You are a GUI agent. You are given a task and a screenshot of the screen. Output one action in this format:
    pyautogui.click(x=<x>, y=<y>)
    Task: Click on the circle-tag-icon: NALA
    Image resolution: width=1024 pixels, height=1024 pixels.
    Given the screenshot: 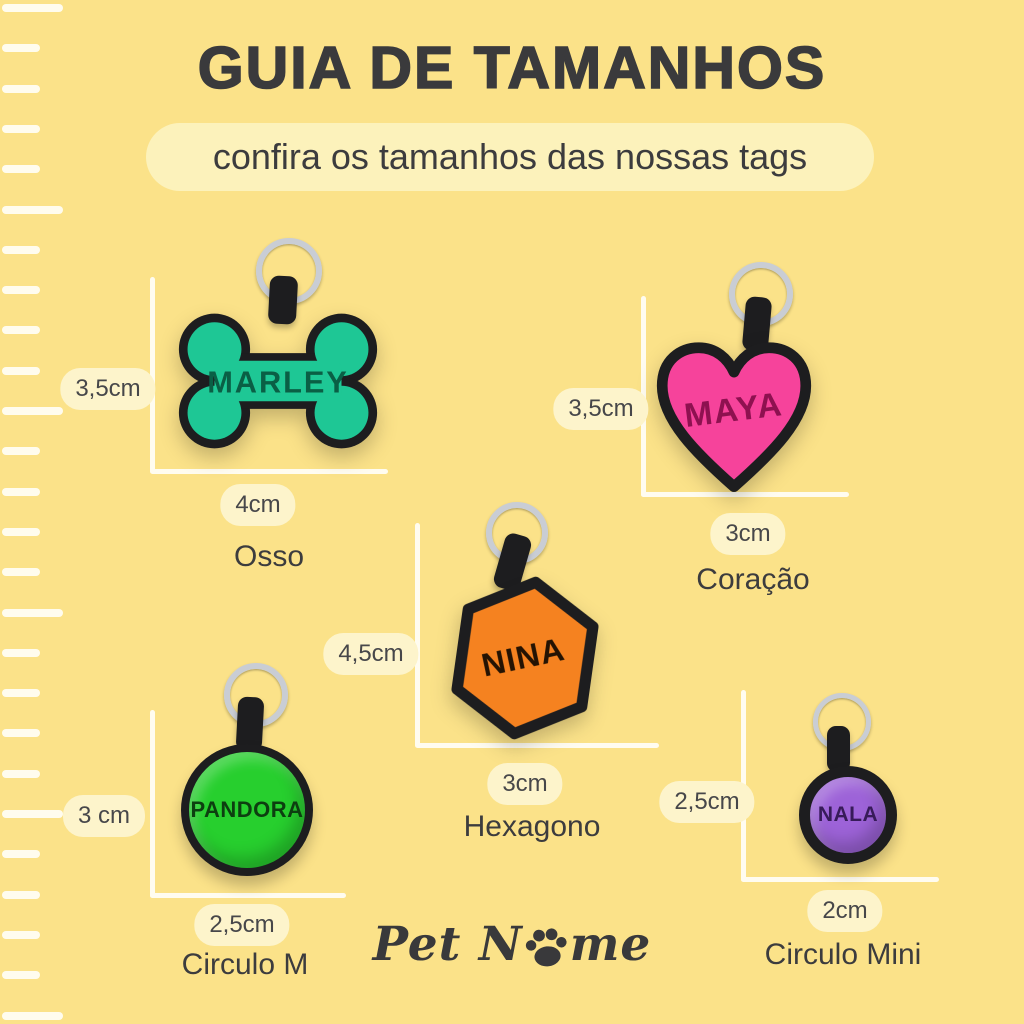 What is the action you would take?
    pyautogui.click(x=848, y=815)
    